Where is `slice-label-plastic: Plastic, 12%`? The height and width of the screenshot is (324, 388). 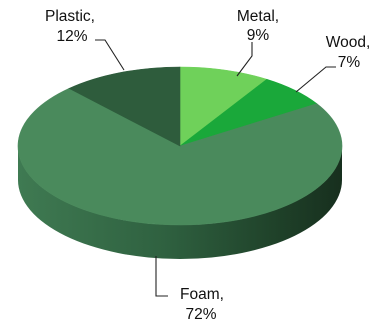
slice-label-plastic: Plastic, 12% is located at coordinates (85, 39).